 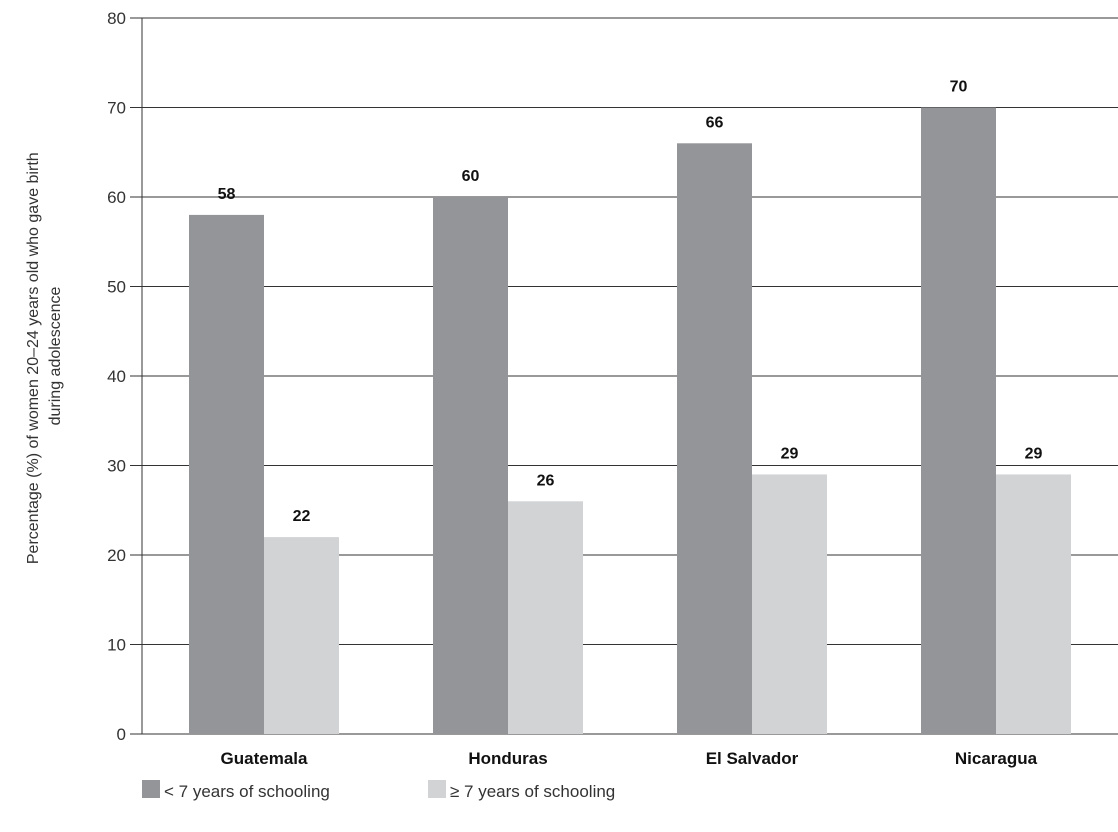 What do you see at coordinates (116, 466) in the screenshot?
I see `y-tick-label-30: 30` at bounding box center [116, 466].